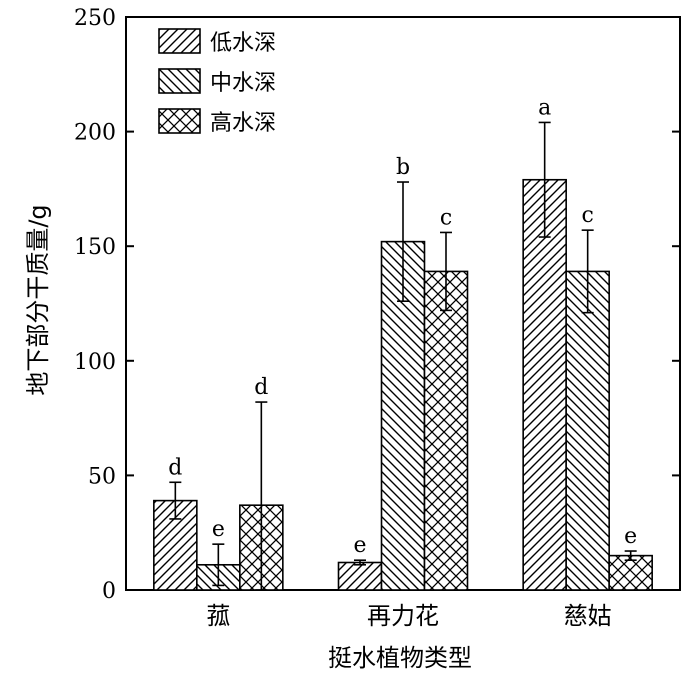 Image resolution: width=700 pixels, height=676 pixels. I want to click on x-axis-title: 挺水植物类型, so click(400, 658).